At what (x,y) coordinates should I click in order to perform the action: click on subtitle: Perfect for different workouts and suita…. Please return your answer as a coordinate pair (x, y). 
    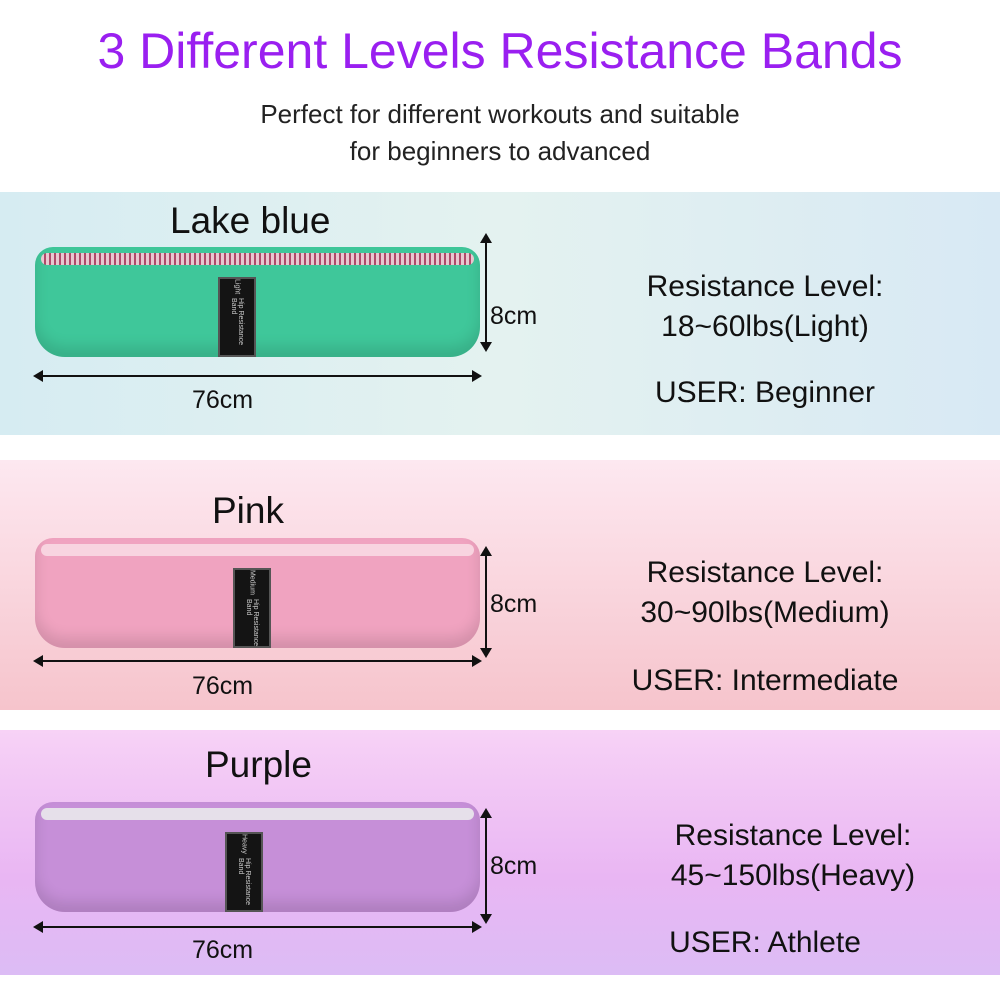
    Looking at the image, I should click on (500, 133).